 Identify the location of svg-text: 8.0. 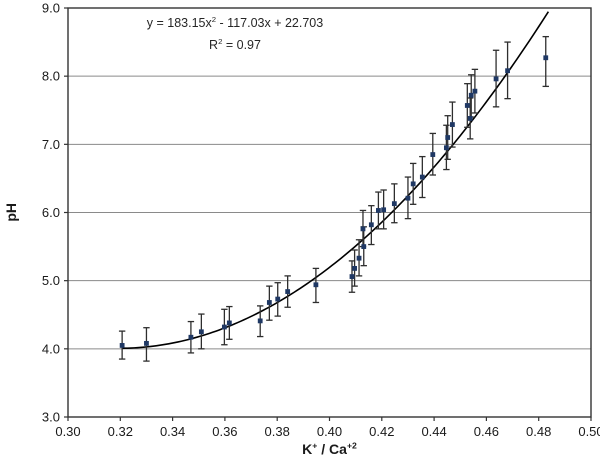
(51, 76).